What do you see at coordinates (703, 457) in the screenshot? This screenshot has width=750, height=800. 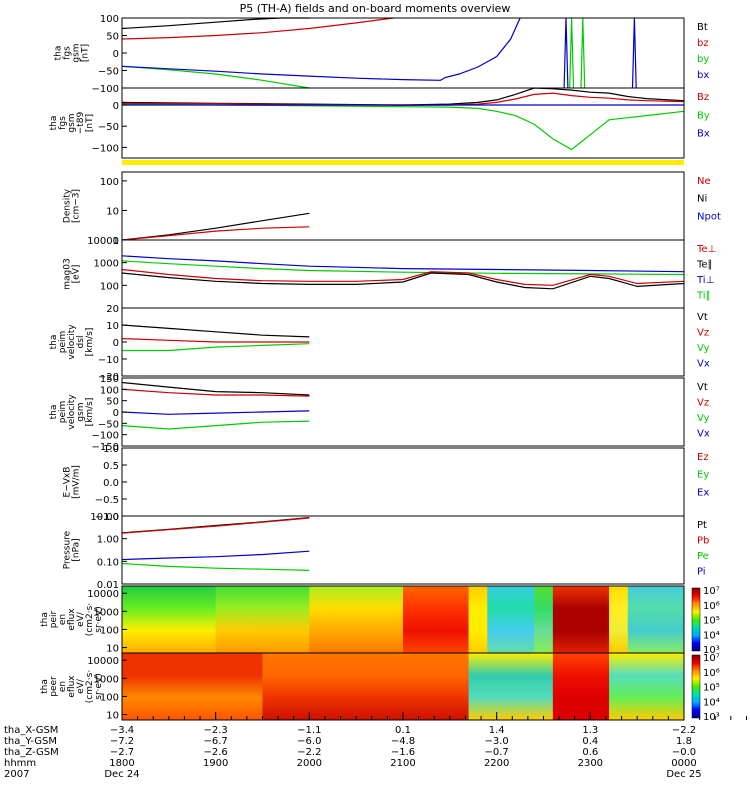 I see `legend-entry: Ez` at bounding box center [703, 457].